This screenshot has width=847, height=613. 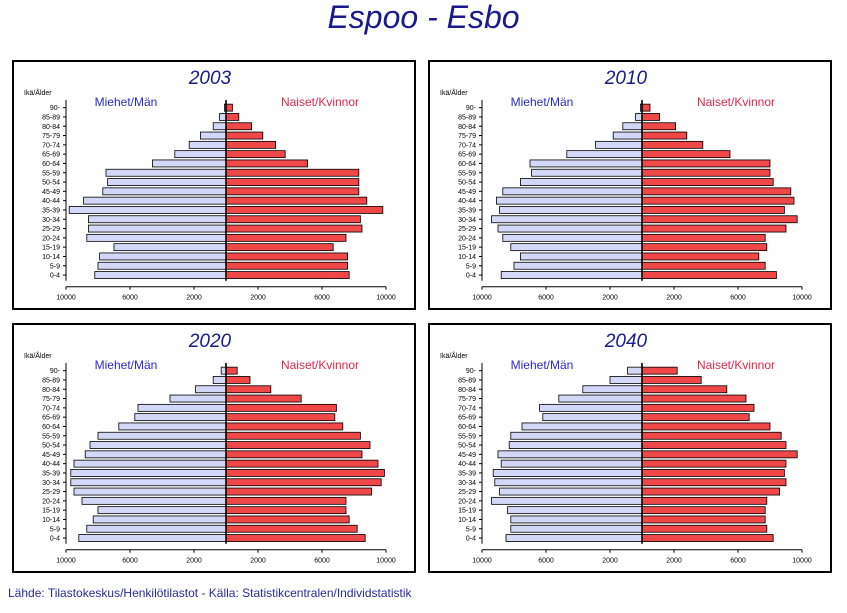 What do you see at coordinates (467, 238) in the screenshot?
I see `age-tick-label: 20-24` at bounding box center [467, 238].